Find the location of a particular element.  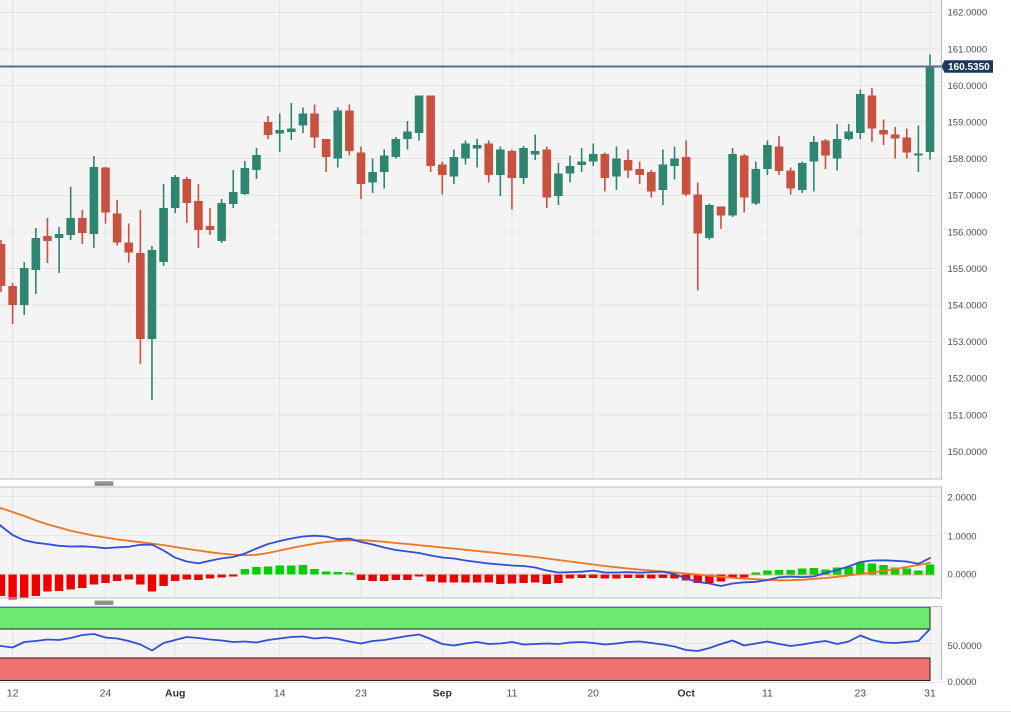

svg-text: 14 is located at coordinates (280, 694).